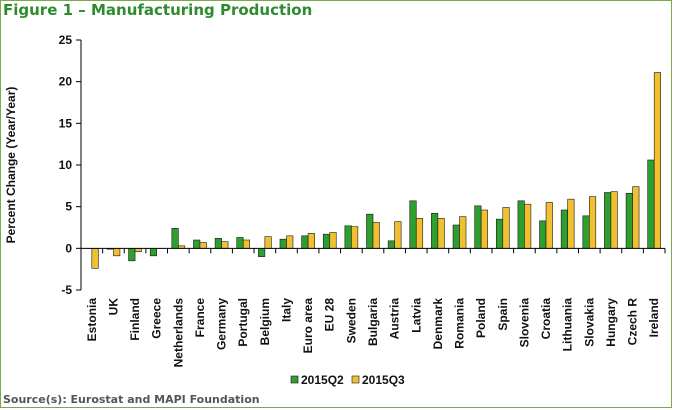 This screenshot has height=410, width=674. What do you see at coordinates (503, 314) in the screenshot?
I see `x-tick-label: Spain` at bounding box center [503, 314].